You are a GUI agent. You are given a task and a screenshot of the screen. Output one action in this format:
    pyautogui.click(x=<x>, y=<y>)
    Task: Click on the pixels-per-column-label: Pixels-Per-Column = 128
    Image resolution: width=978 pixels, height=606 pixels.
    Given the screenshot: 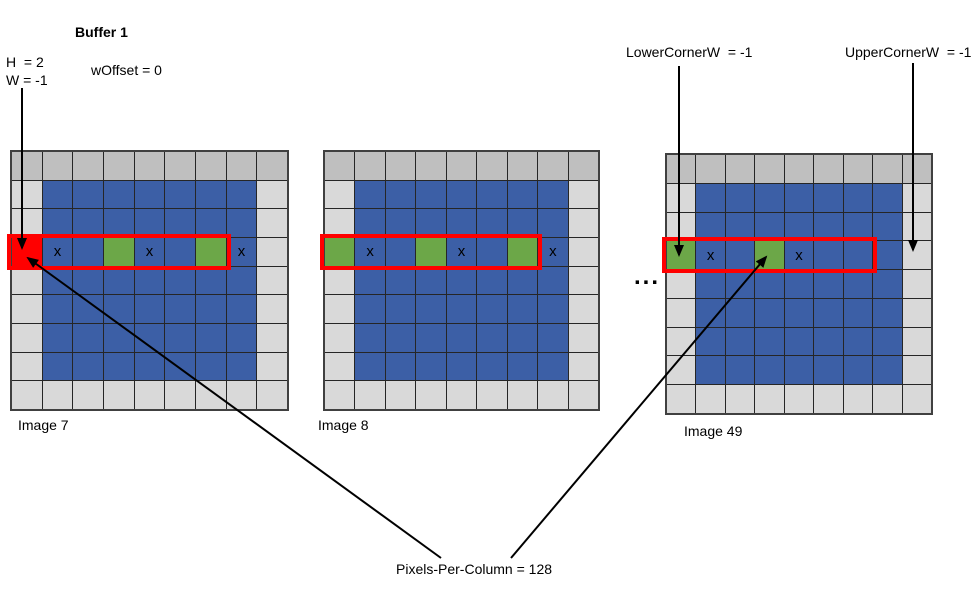 What is the action you would take?
    pyautogui.click(x=474, y=569)
    